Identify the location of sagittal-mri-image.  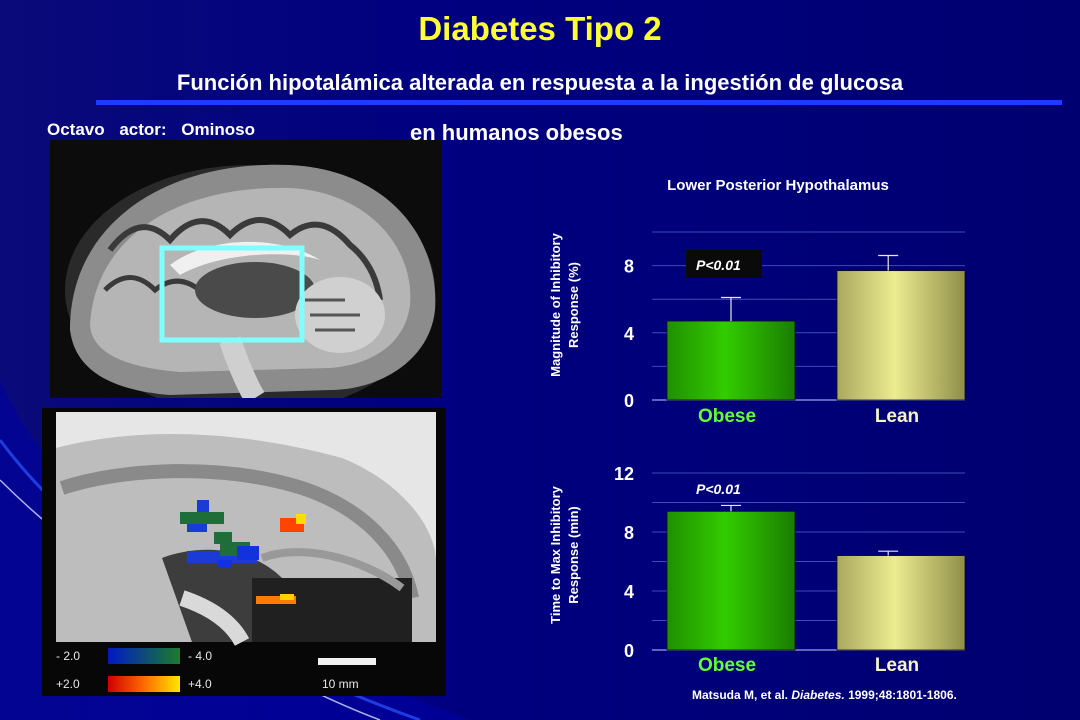
(246, 269).